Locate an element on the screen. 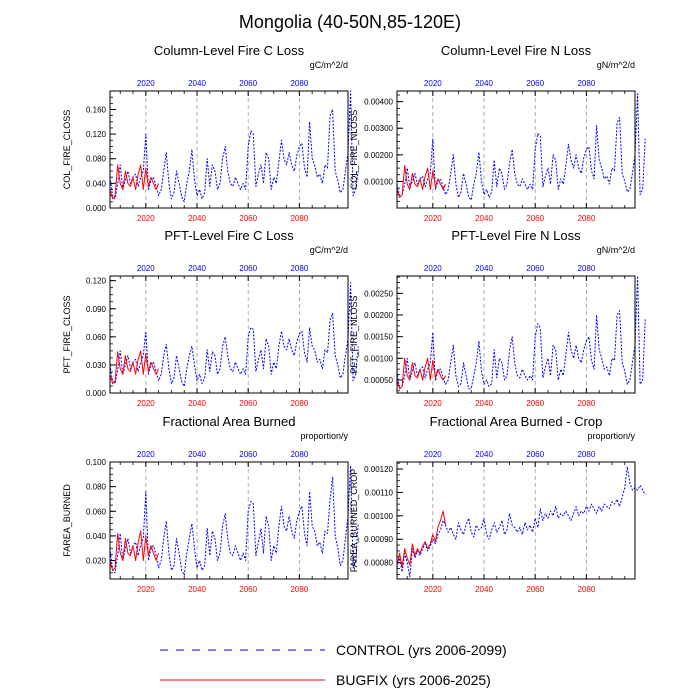 The height and width of the screenshot is (700, 700). chart-6-series-bugfix is located at coordinates (421, 539).